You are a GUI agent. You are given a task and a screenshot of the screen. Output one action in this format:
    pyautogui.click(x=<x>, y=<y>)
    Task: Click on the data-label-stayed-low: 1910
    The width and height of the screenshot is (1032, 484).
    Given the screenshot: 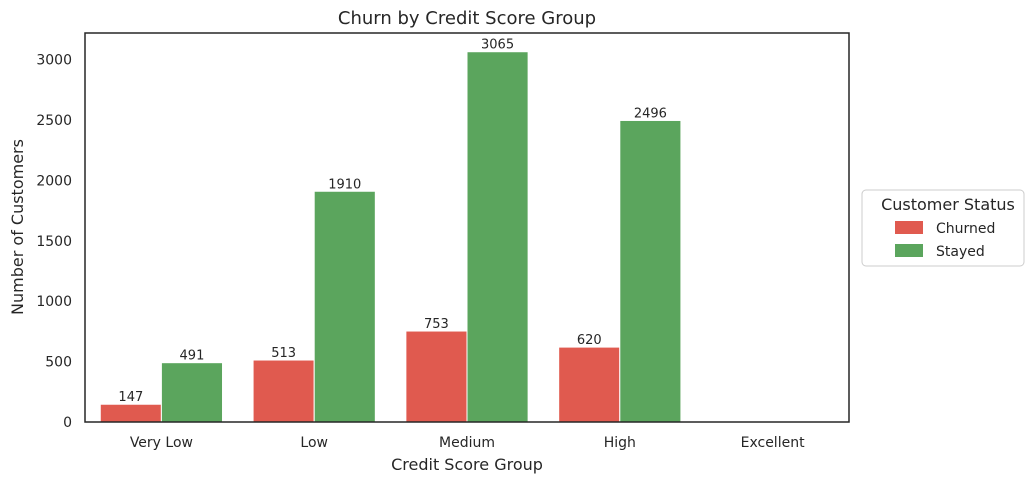 What is the action you would take?
    pyautogui.click(x=344, y=184)
    